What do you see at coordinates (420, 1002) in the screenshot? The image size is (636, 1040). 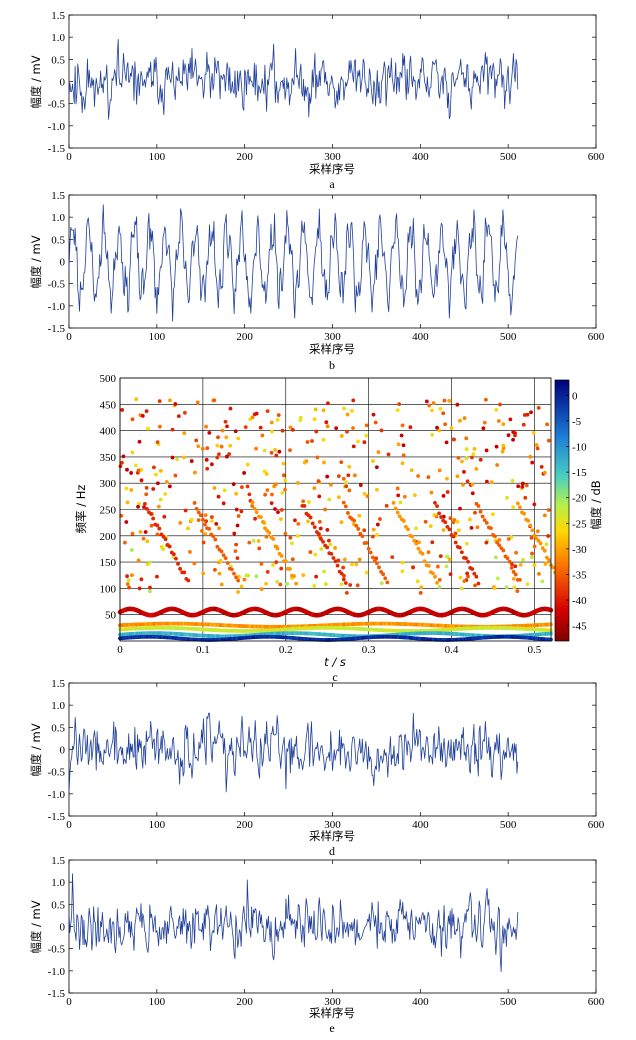 I see `x-tick-label: 400` at bounding box center [420, 1002].